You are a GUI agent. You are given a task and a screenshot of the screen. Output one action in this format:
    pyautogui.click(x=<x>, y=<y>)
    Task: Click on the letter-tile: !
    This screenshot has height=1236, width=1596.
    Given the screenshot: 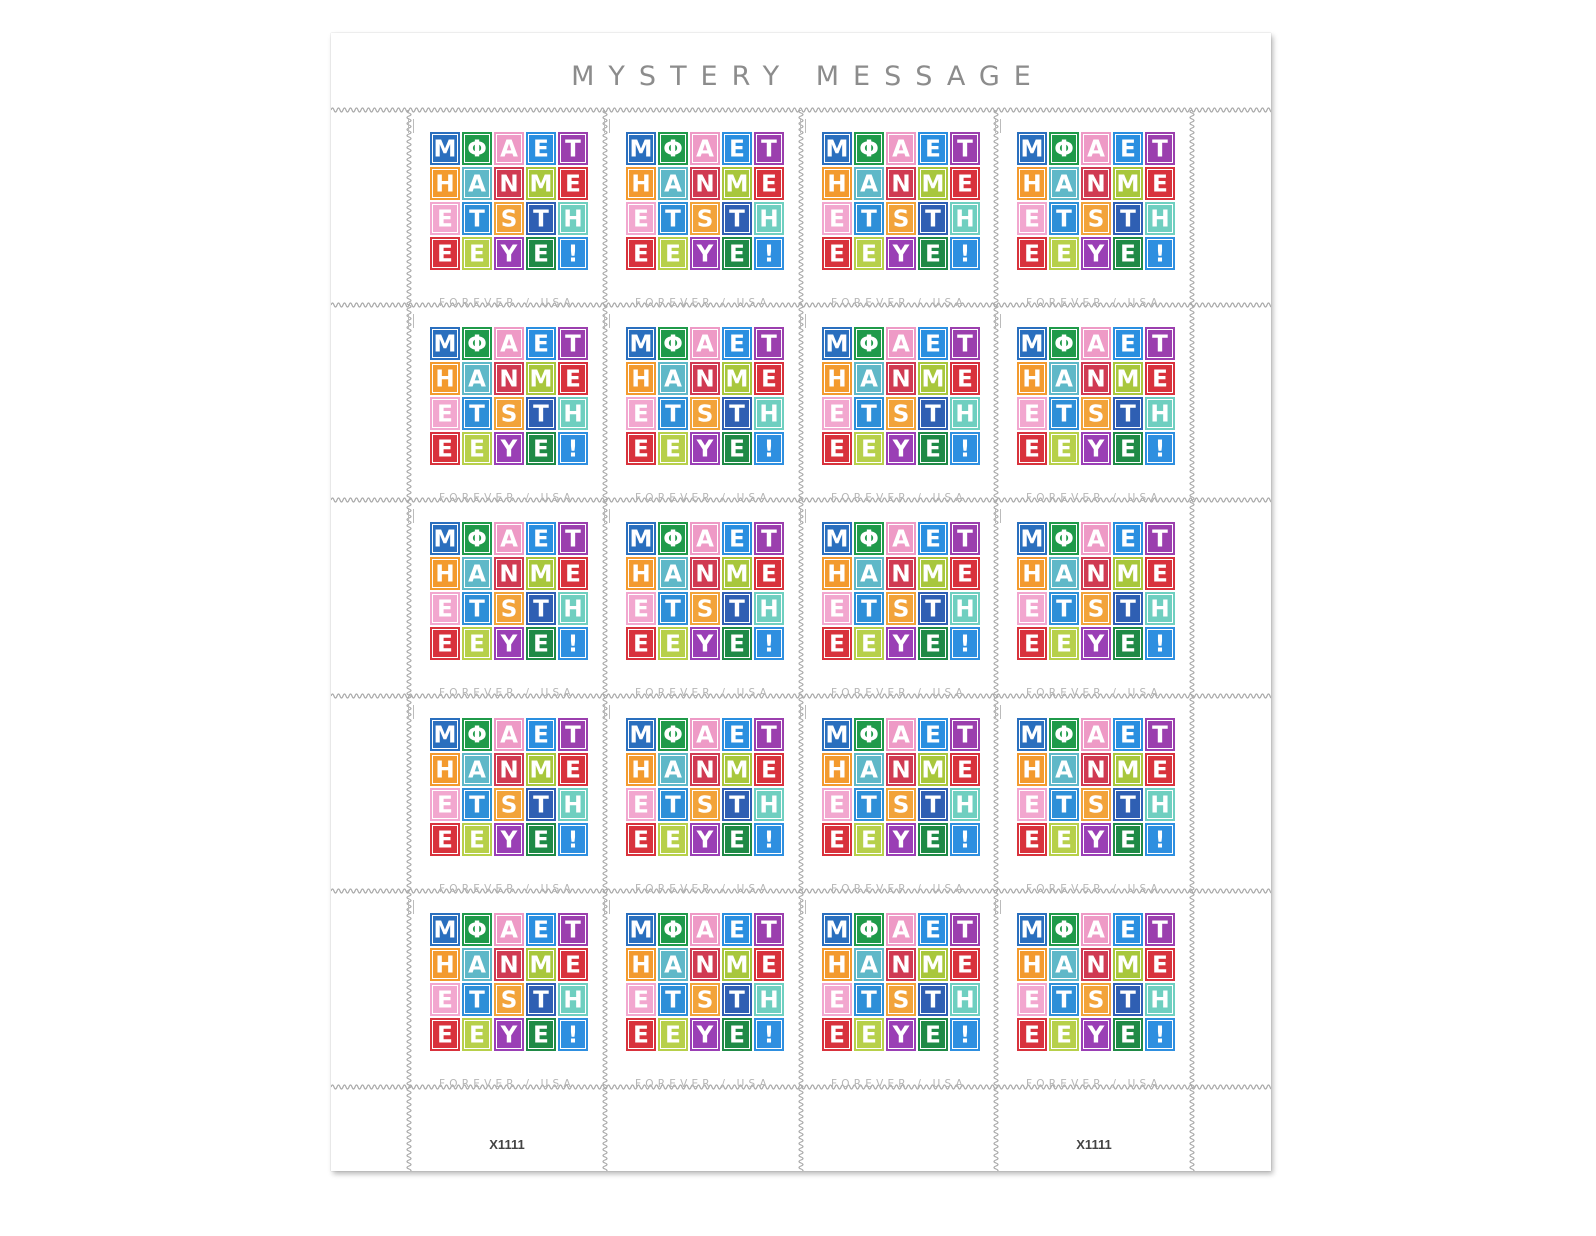 What is the action you would take?
    pyautogui.click(x=1160, y=253)
    